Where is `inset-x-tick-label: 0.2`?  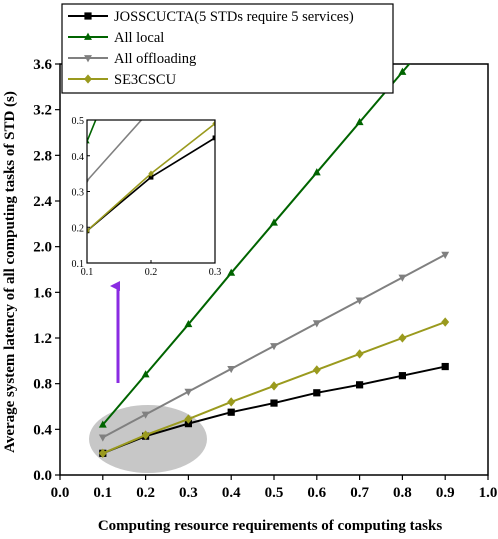
inset-x-tick-label: 0.2 is located at coordinates (151, 272).